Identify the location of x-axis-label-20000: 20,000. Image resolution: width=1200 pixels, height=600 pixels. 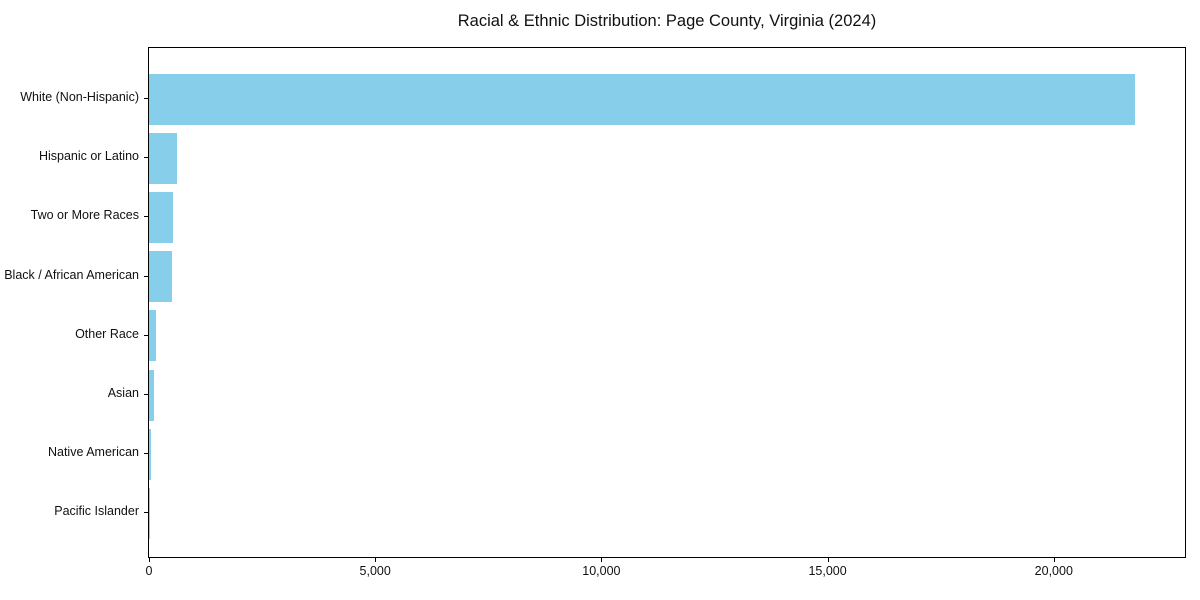
(1053, 571).